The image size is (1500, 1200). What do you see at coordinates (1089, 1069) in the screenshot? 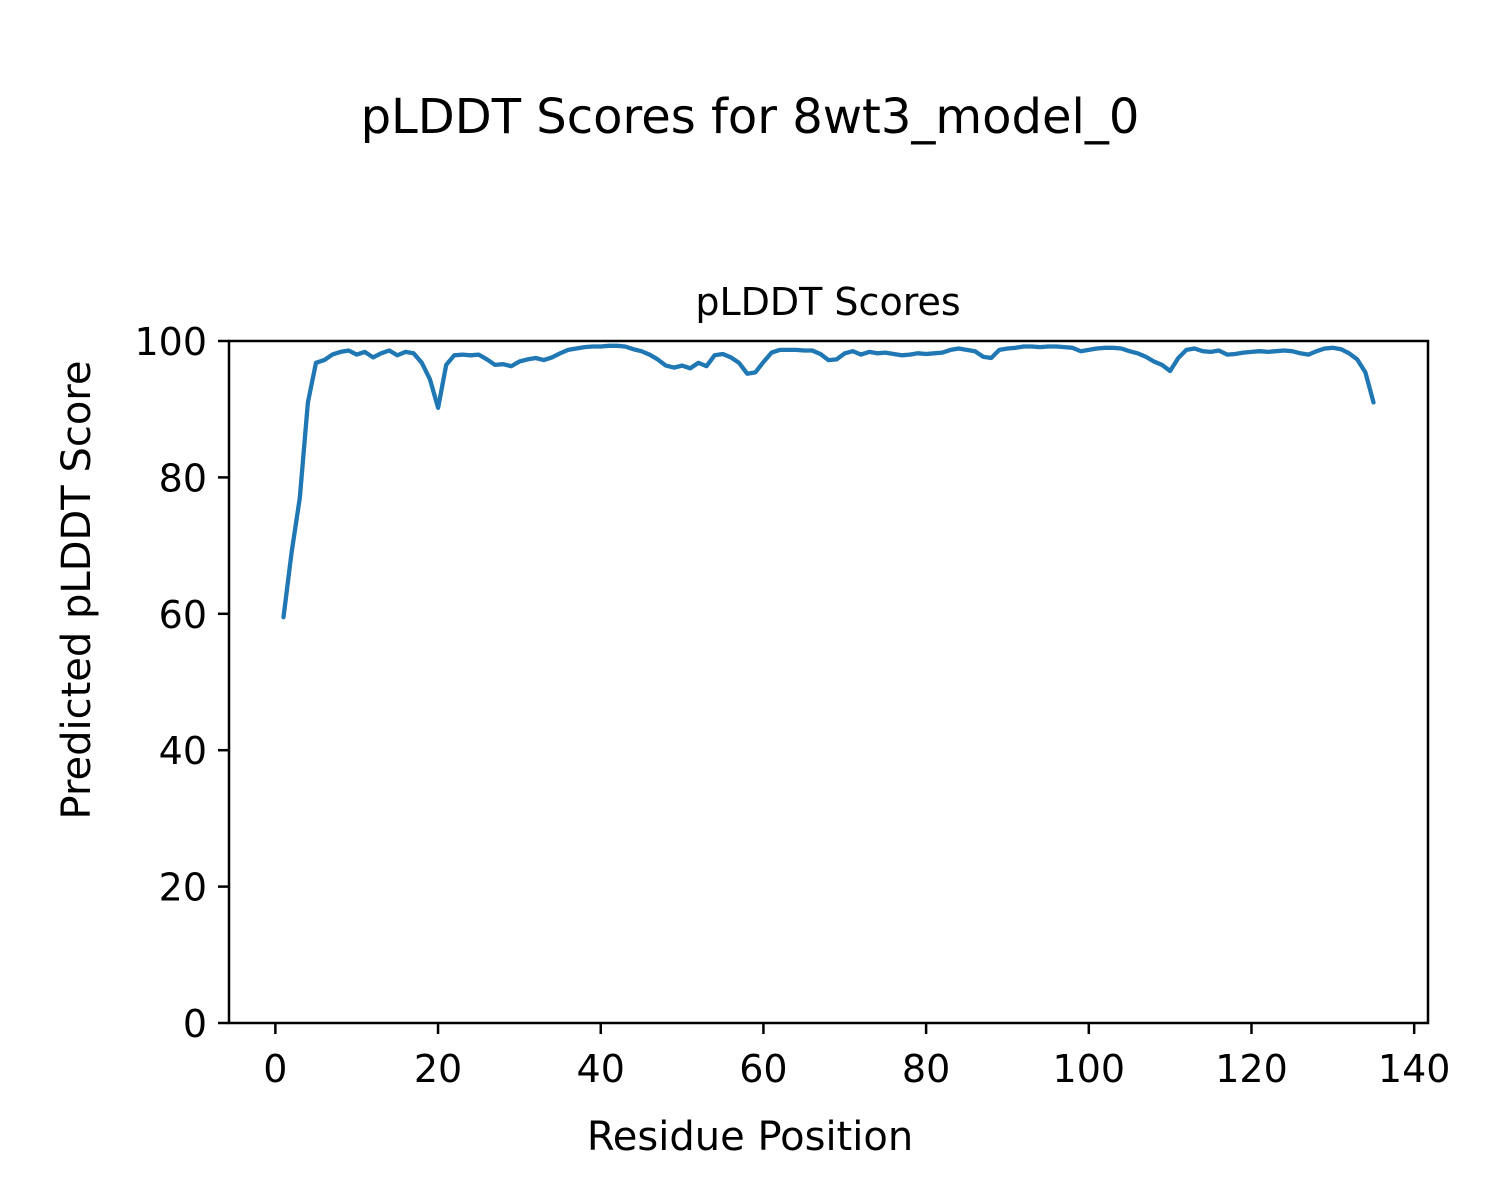
I see `x-tick-label: 100` at bounding box center [1089, 1069].